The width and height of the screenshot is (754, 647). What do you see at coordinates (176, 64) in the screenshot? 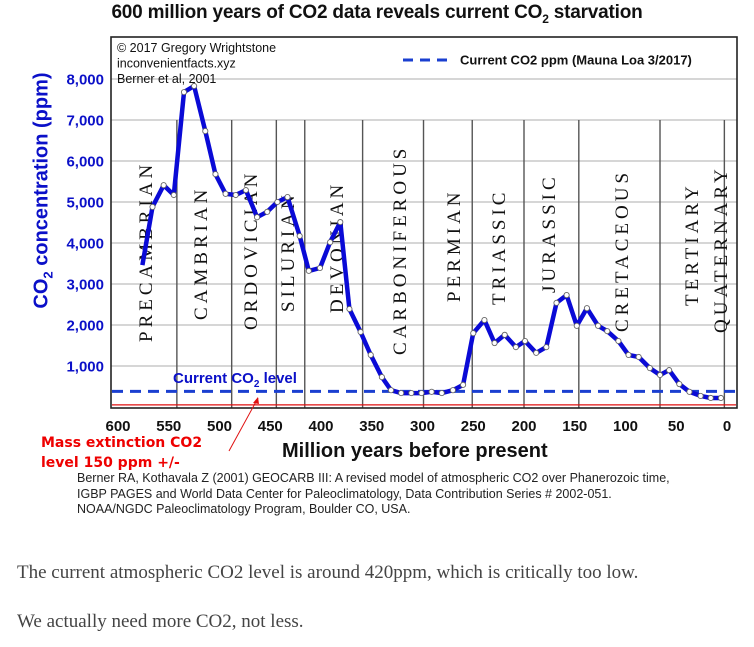
I see `credit-line: inconvenientfacts.xyz` at bounding box center [176, 64].